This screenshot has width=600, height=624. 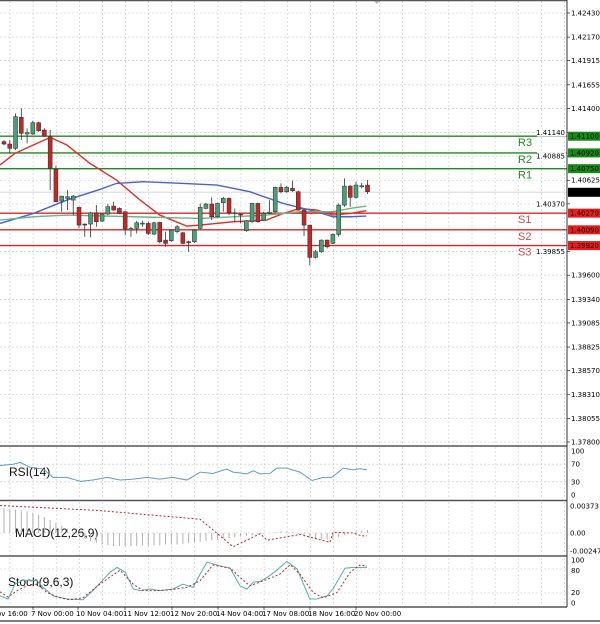 I want to click on level-name-s2: S2, so click(x=524, y=237).